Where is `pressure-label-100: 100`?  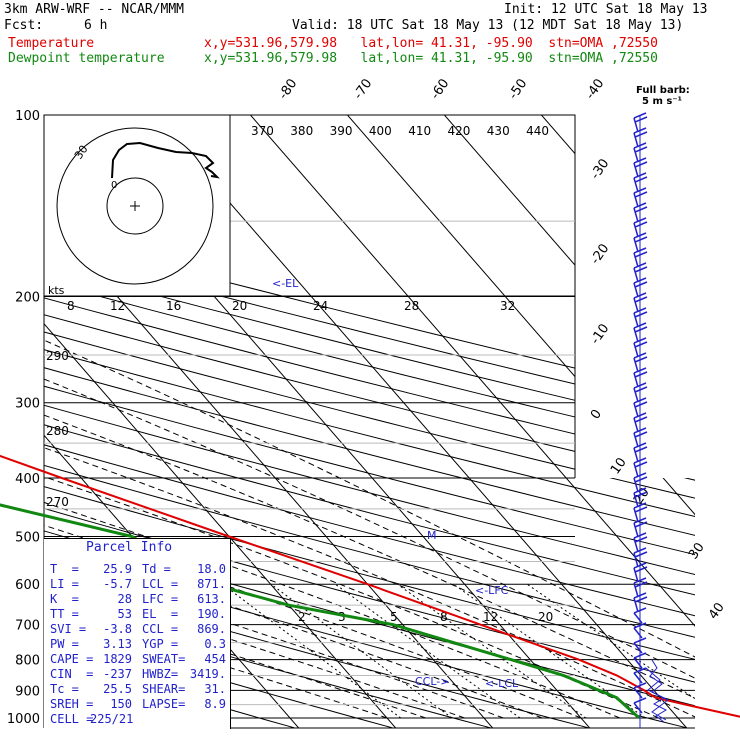
pressure-label-100: 100 is located at coordinates (27, 116).